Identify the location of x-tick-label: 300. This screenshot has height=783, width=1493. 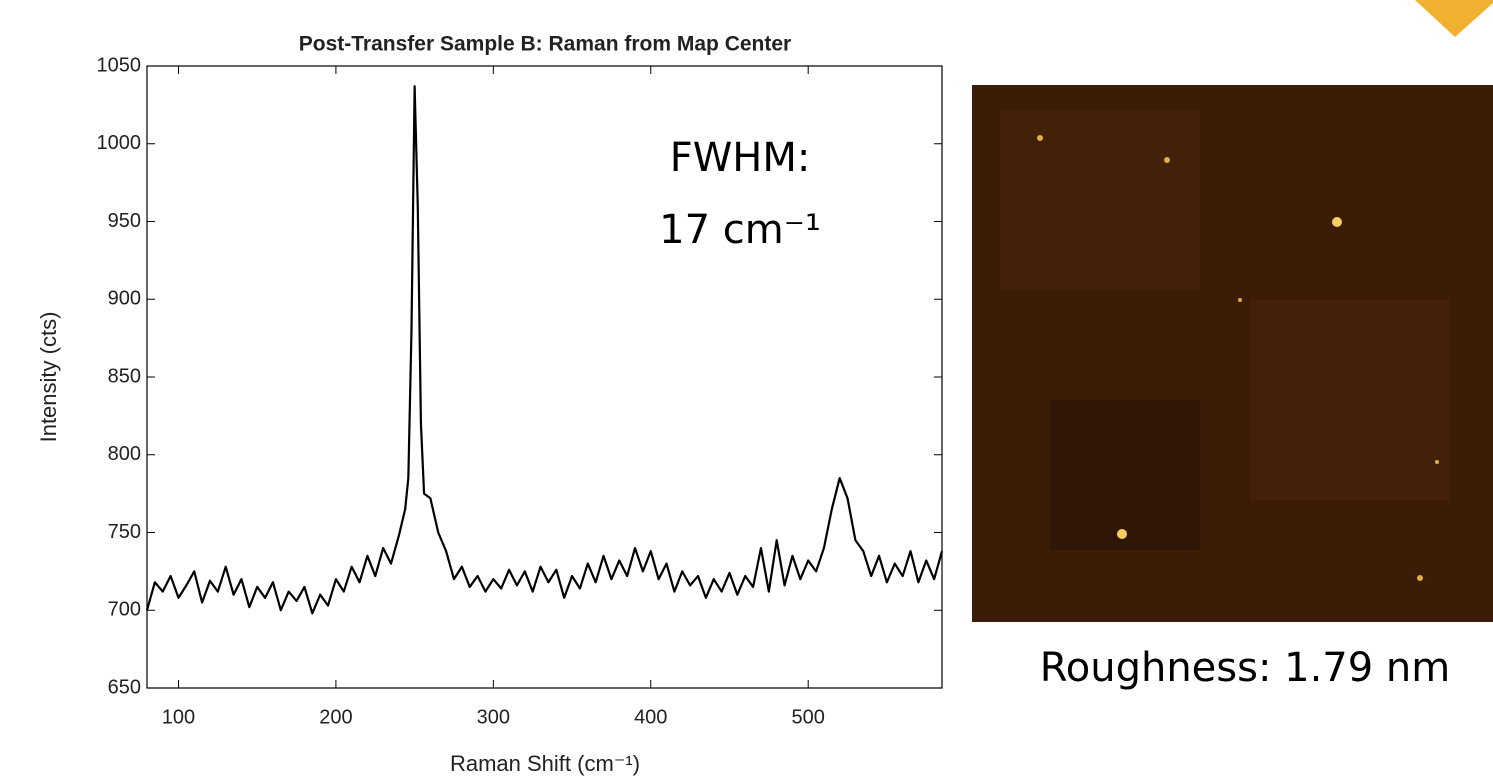
(493, 717).